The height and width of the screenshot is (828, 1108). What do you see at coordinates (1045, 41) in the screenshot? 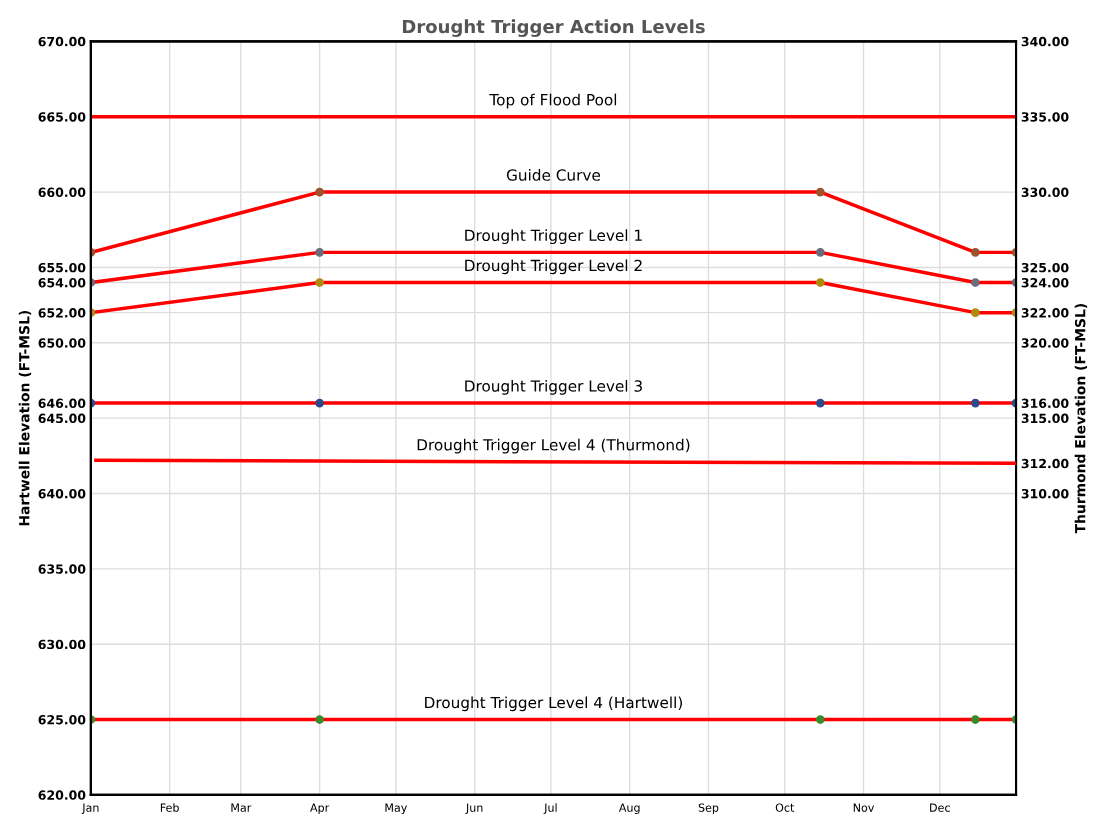
I see `y2-tick-label: 340.00` at bounding box center [1045, 41].